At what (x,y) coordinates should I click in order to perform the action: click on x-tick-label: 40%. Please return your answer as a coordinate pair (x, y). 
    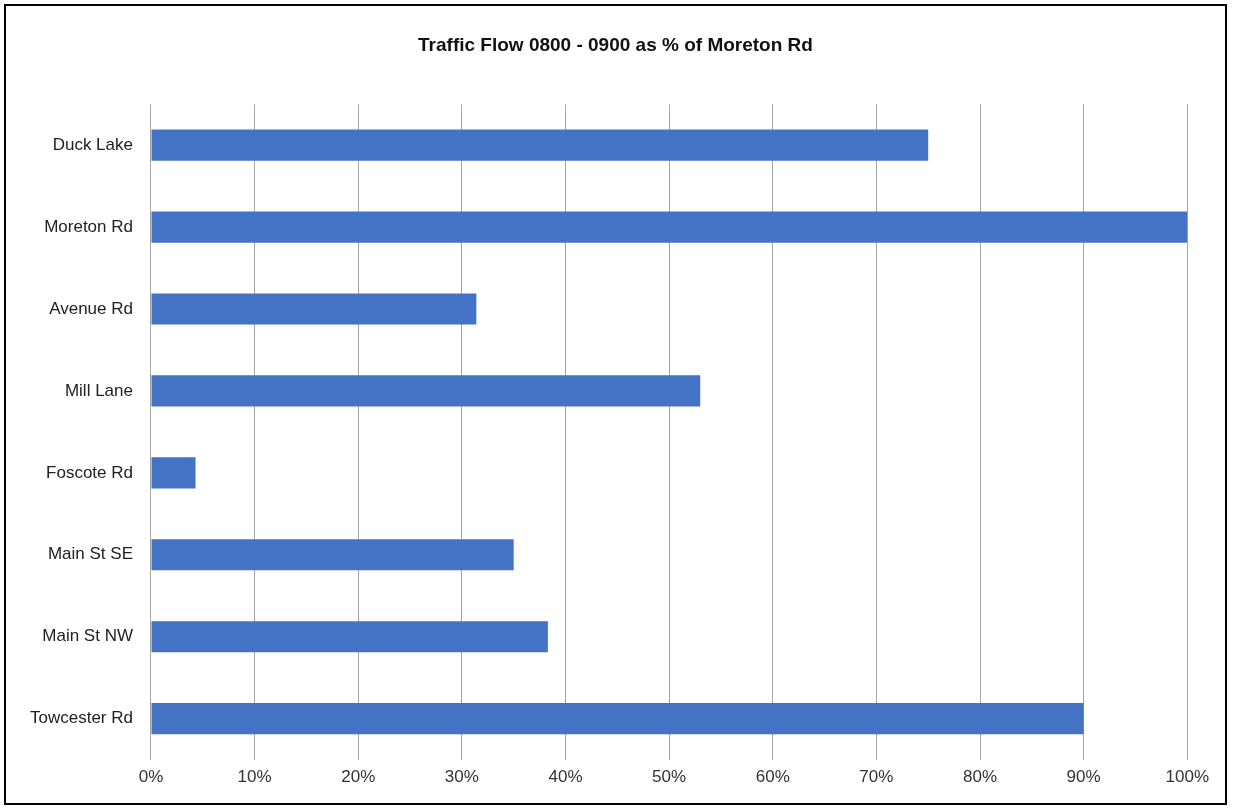
    Looking at the image, I should click on (565, 777).